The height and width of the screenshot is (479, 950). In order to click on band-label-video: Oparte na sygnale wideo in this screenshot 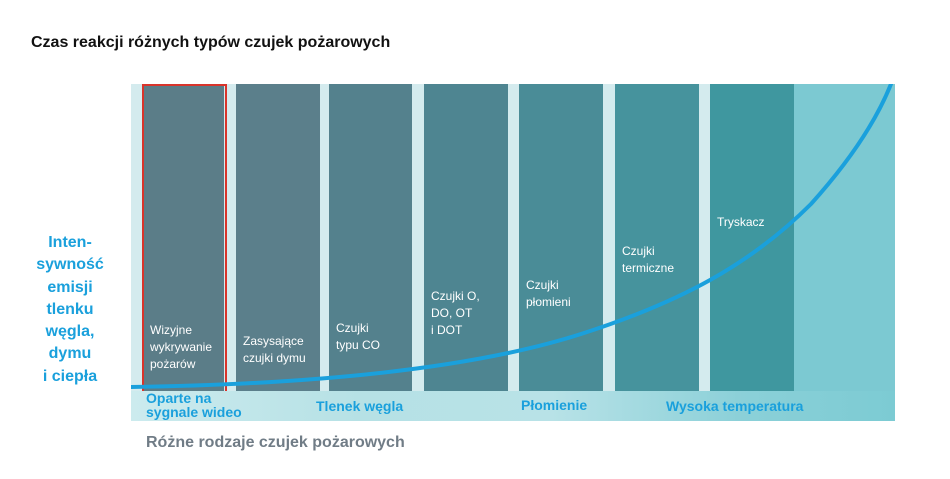, I will do `click(194, 405)`.